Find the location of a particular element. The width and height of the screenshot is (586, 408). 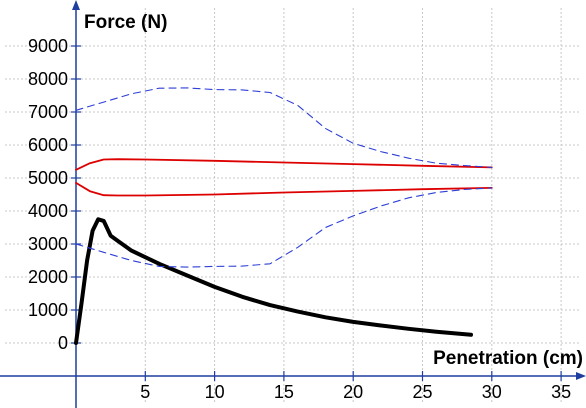

y-tick-label: 7000 is located at coordinates (48, 112).